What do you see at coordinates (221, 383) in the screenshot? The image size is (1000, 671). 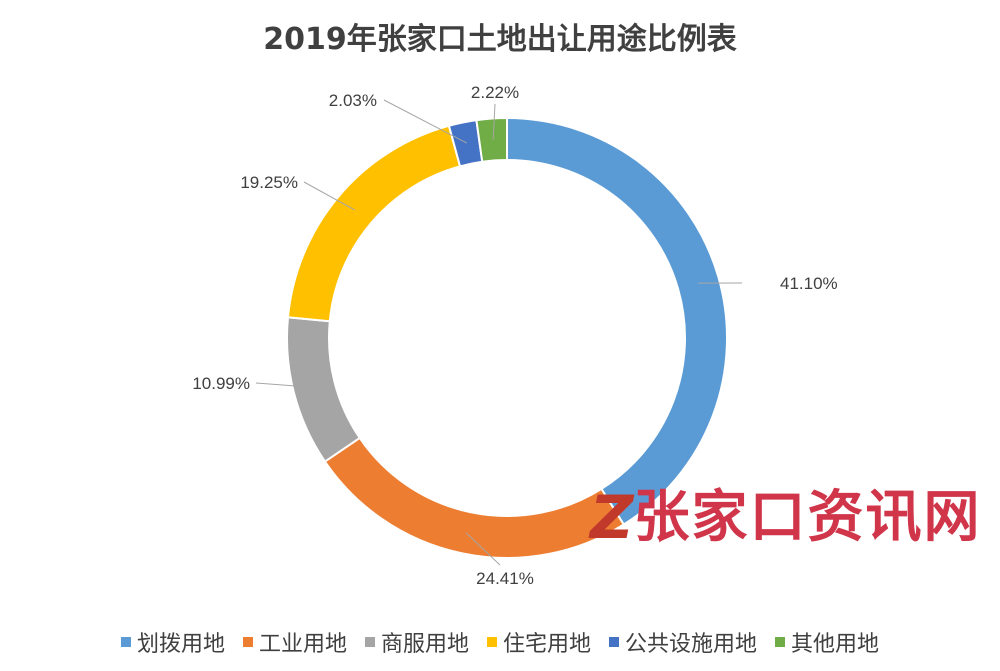 I see `data-label: 10.99%` at bounding box center [221, 383].